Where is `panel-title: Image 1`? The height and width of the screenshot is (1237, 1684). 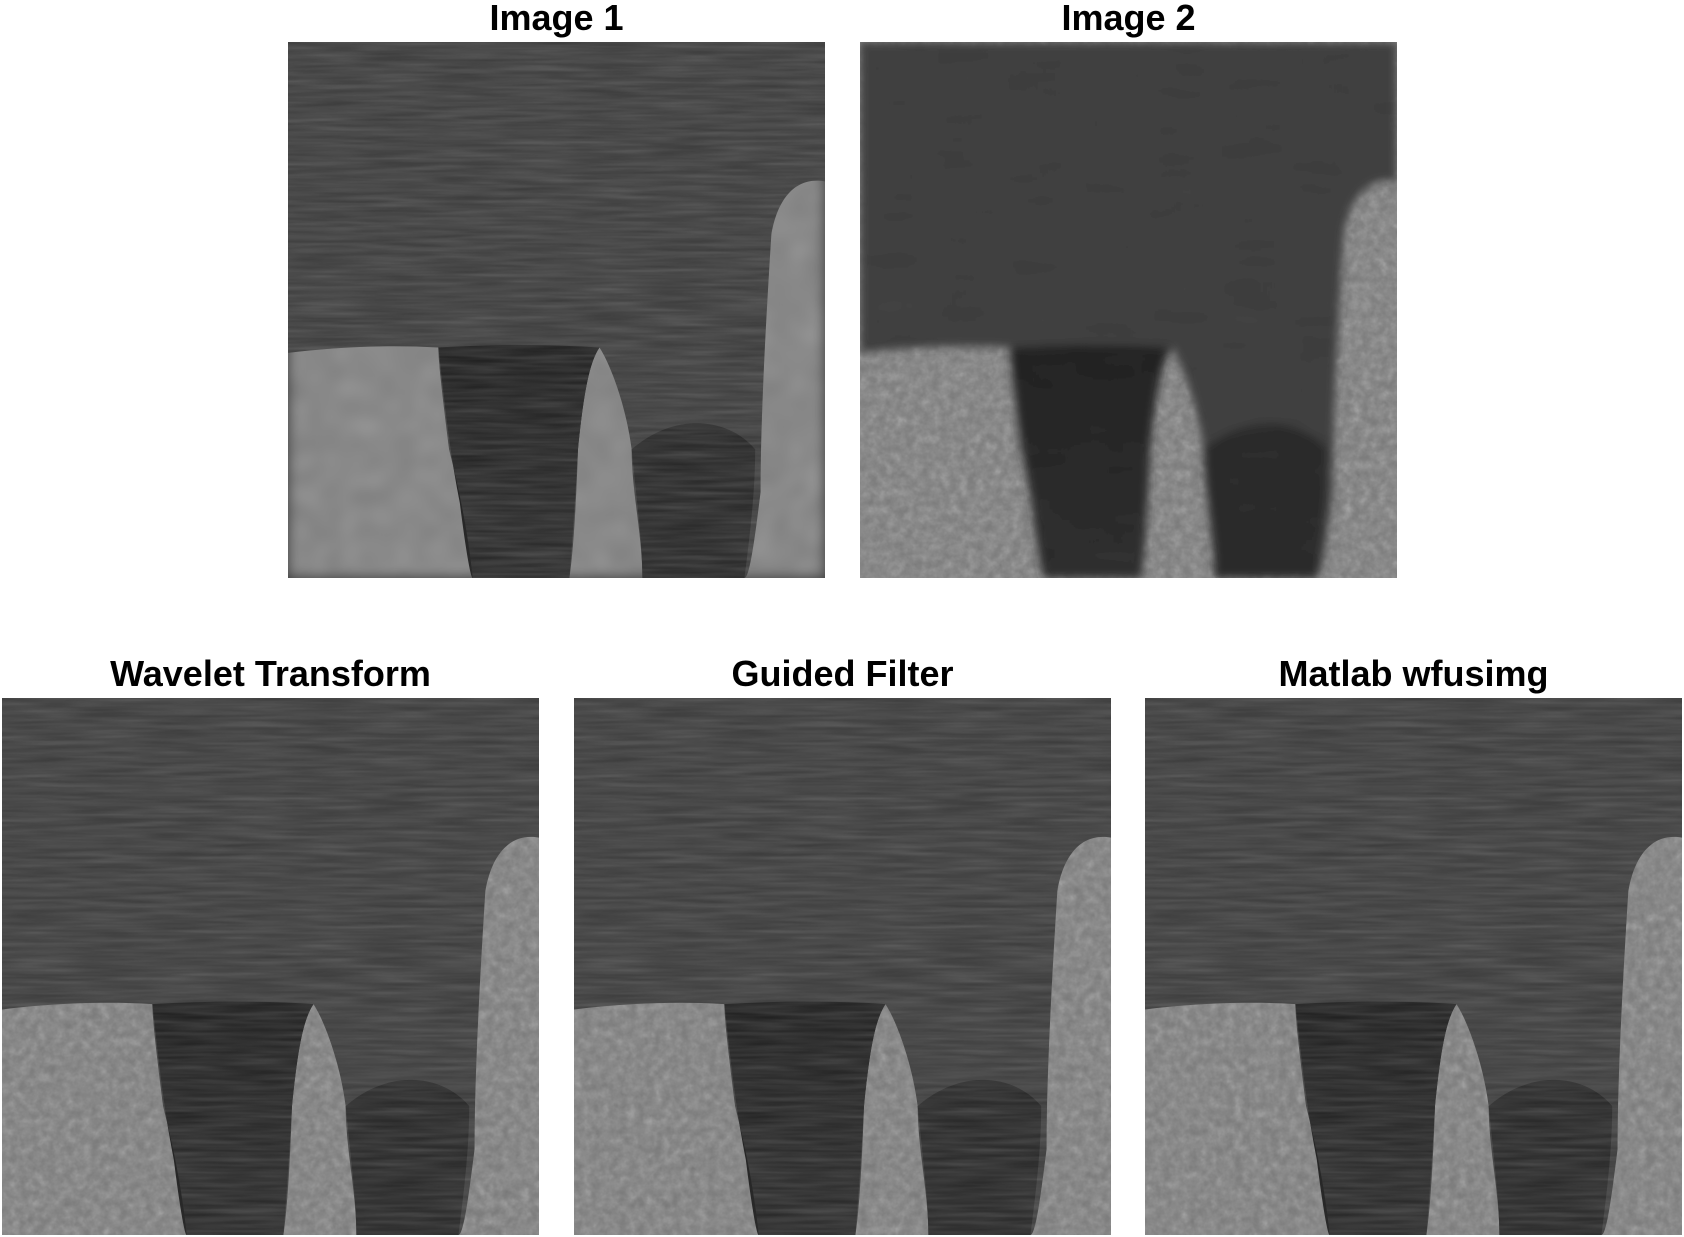
panel-title: Image 1 is located at coordinates (556, 19).